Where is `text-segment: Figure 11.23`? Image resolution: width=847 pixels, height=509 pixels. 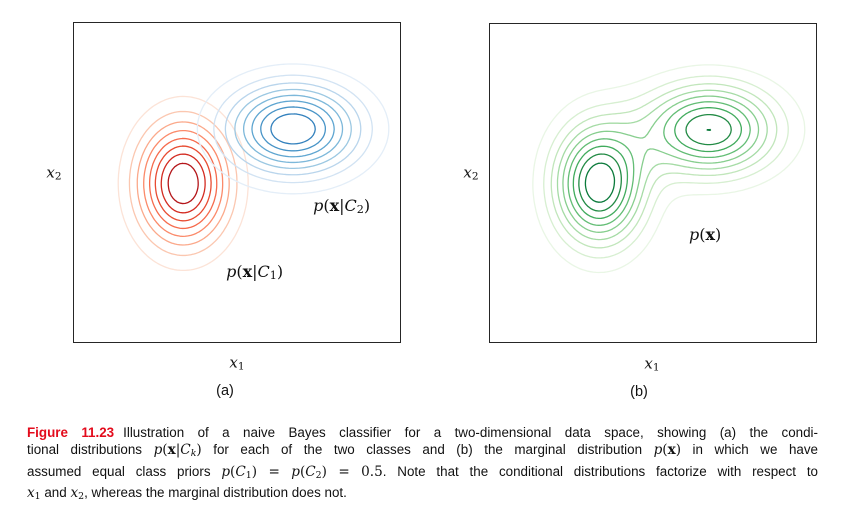 text-segment: Figure 11.23 is located at coordinates (71, 432).